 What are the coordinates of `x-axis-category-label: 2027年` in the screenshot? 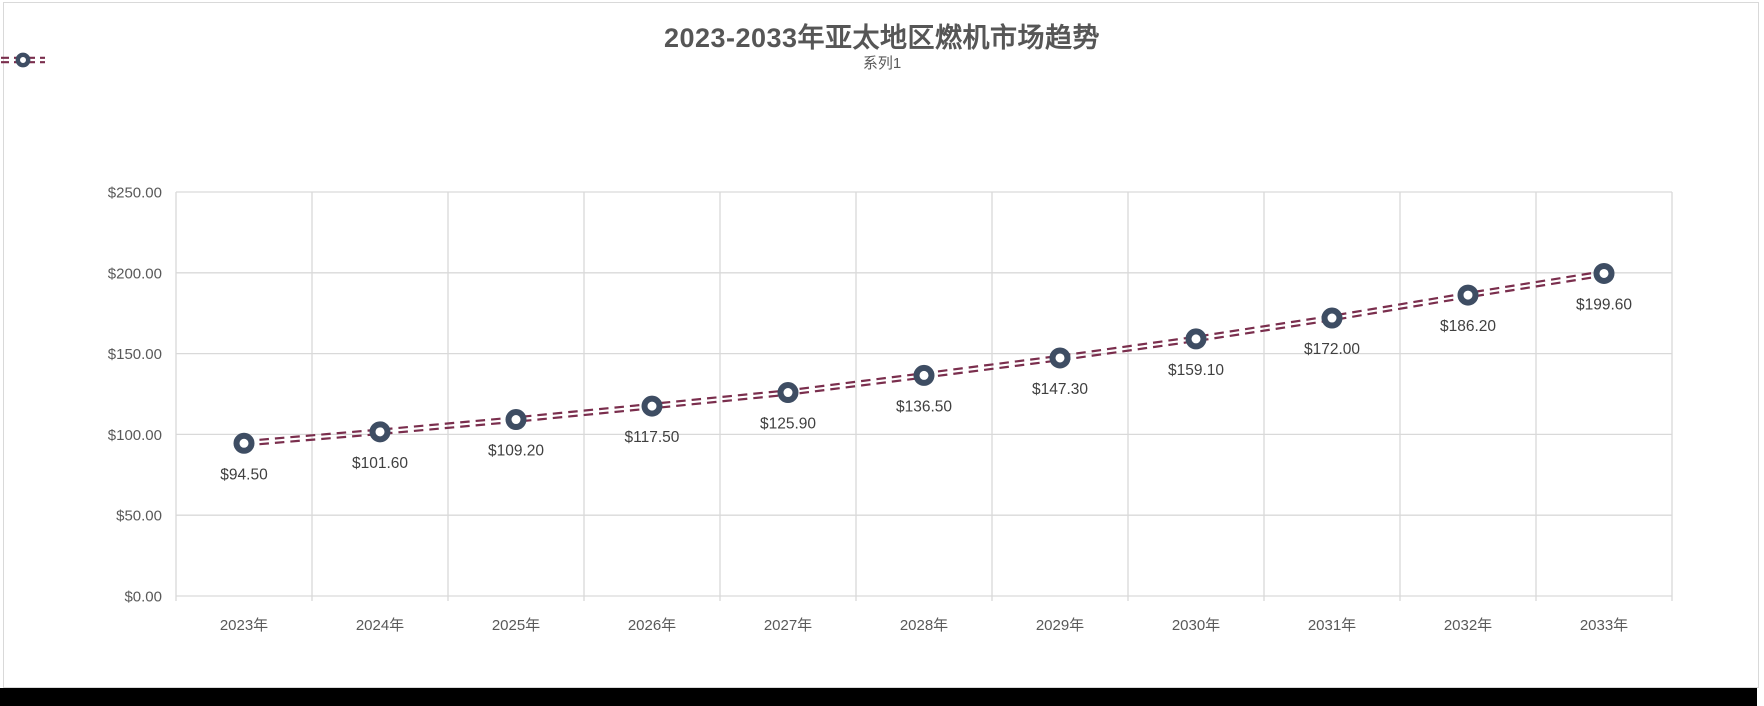 It's located at (788, 625).